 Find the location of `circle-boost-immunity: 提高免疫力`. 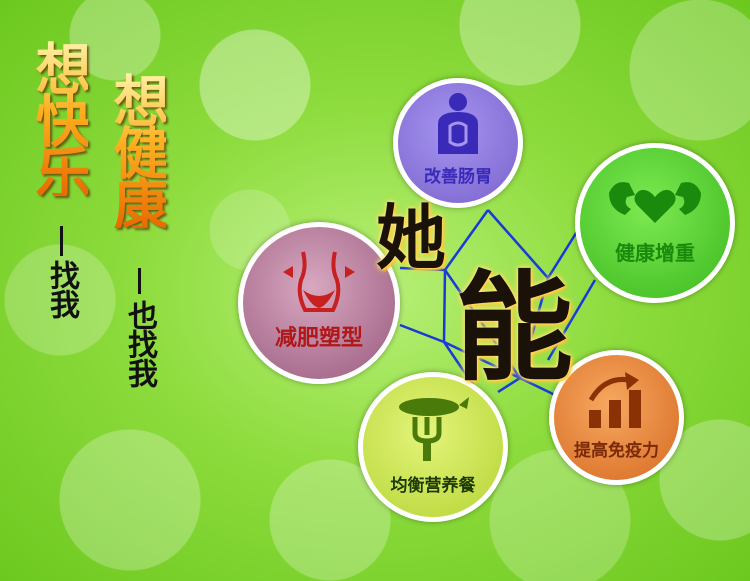

circle-boost-immunity: 提高免疫力 is located at coordinates (616, 417).